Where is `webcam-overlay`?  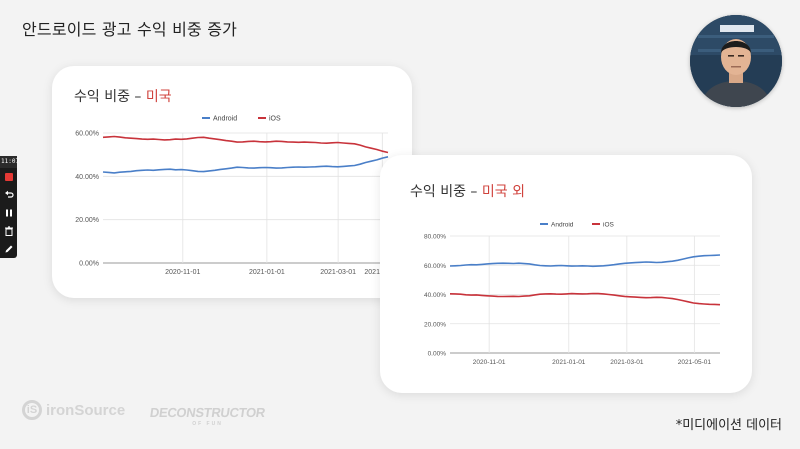
webcam-overlay is located at coordinates (736, 61).